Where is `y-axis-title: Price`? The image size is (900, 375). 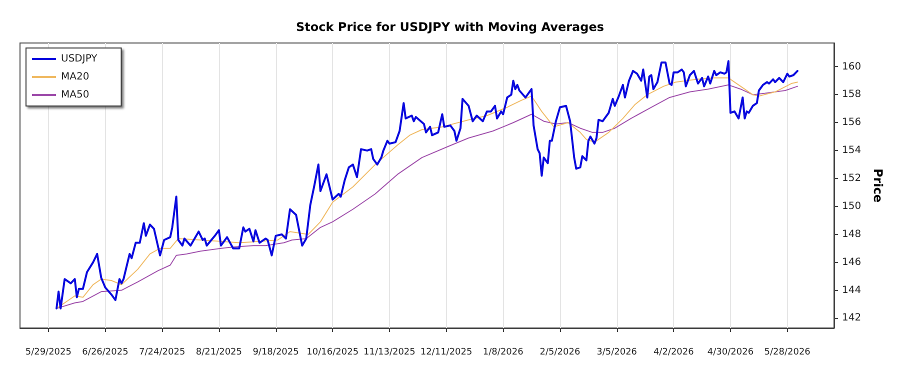 y-axis-title: Price is located at coordinates (878, 185).